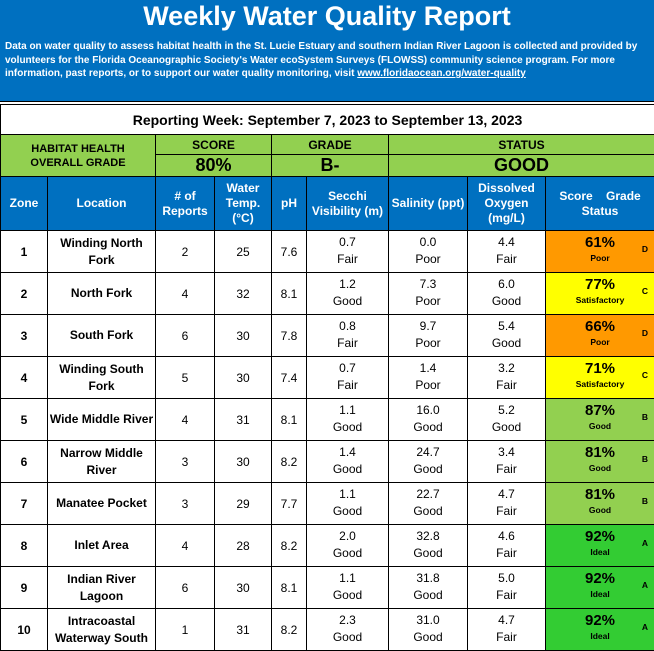  Describe the element at coordinates (506, 284) in the screenshot. I see `do-value: 6.0` at that location.